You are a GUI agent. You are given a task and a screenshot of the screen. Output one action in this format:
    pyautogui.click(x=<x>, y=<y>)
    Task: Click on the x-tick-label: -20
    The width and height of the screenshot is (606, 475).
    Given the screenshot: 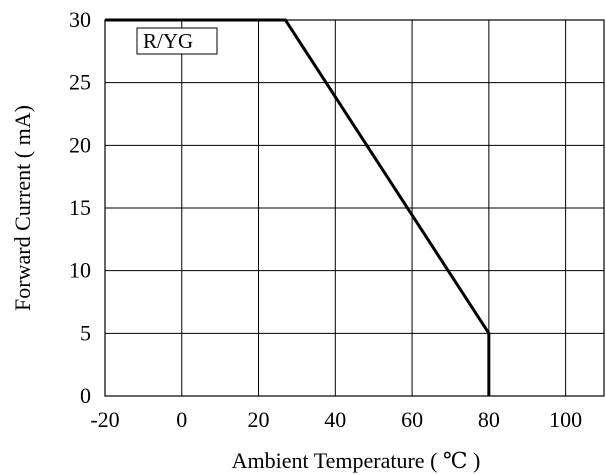 What is the action you would take?
    pyautogui.click(x=104, y=419)
    